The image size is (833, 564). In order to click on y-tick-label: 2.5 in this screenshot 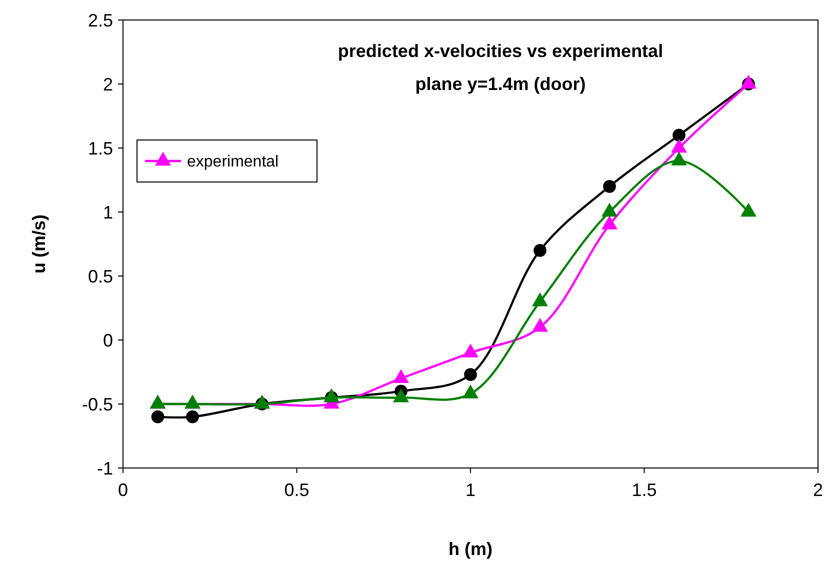, I will do `click(100, 20)`.